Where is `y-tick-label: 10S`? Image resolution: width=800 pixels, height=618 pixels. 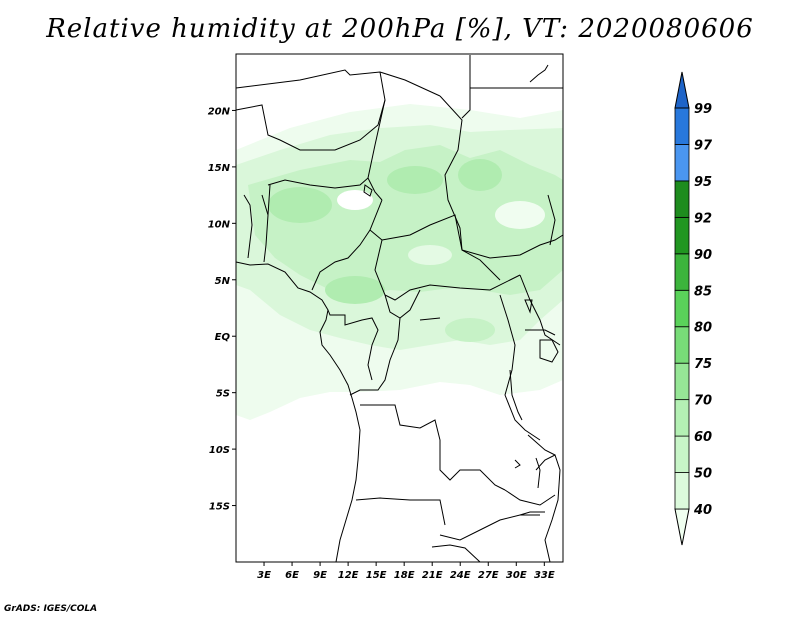
y-tick-label: 10S is located at coordinates (219, 450).